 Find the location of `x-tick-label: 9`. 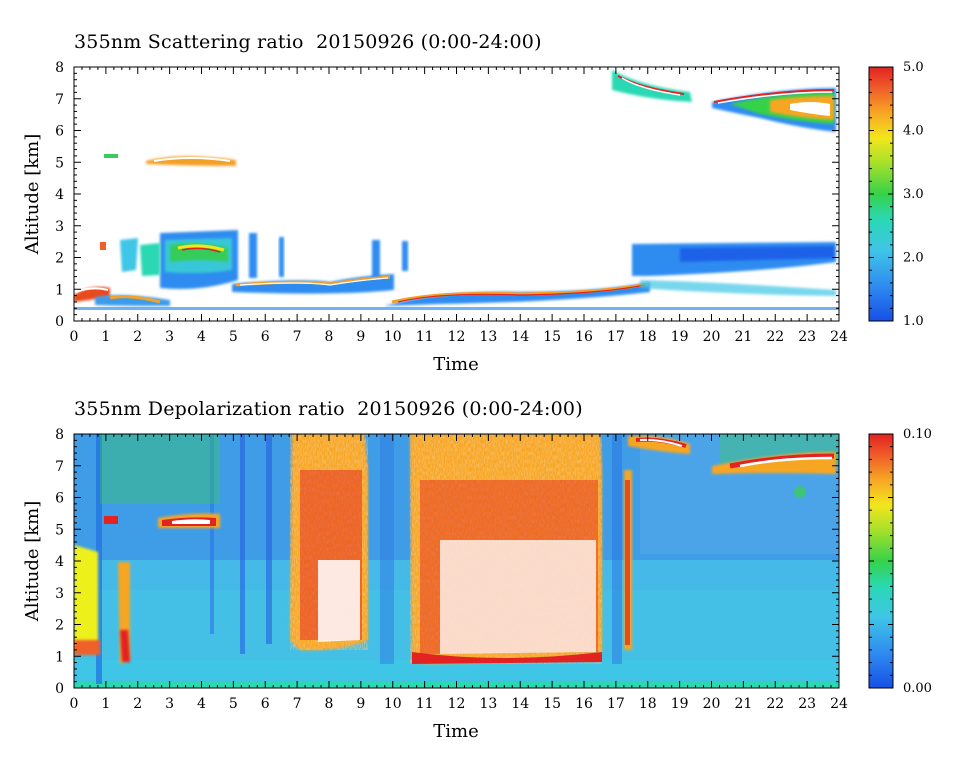

x-tick-label: 9 is located at coordinates (360, 704).